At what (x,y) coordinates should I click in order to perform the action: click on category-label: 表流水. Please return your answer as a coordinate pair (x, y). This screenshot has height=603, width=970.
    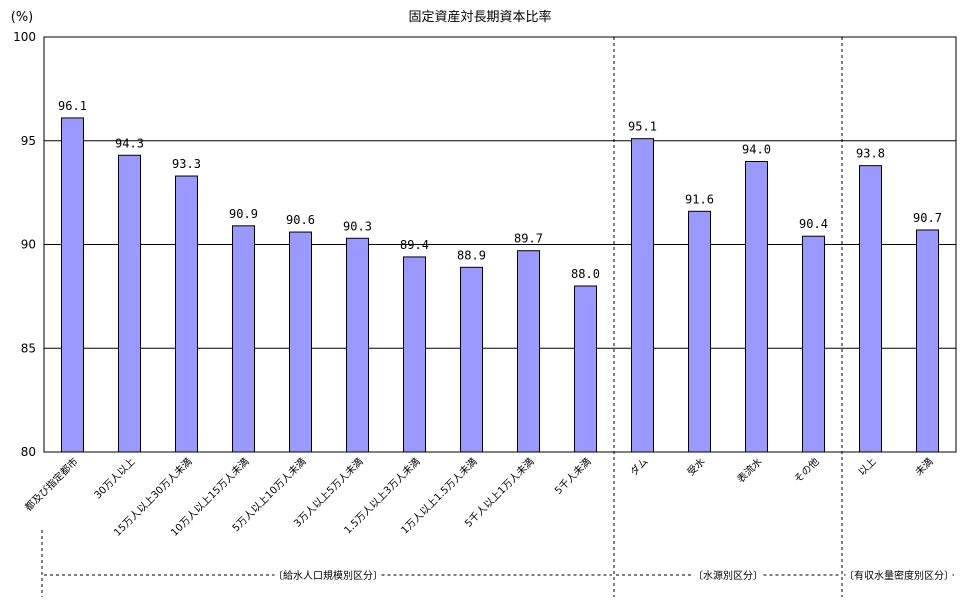
    Looking at the image, I should click on (749, 470).